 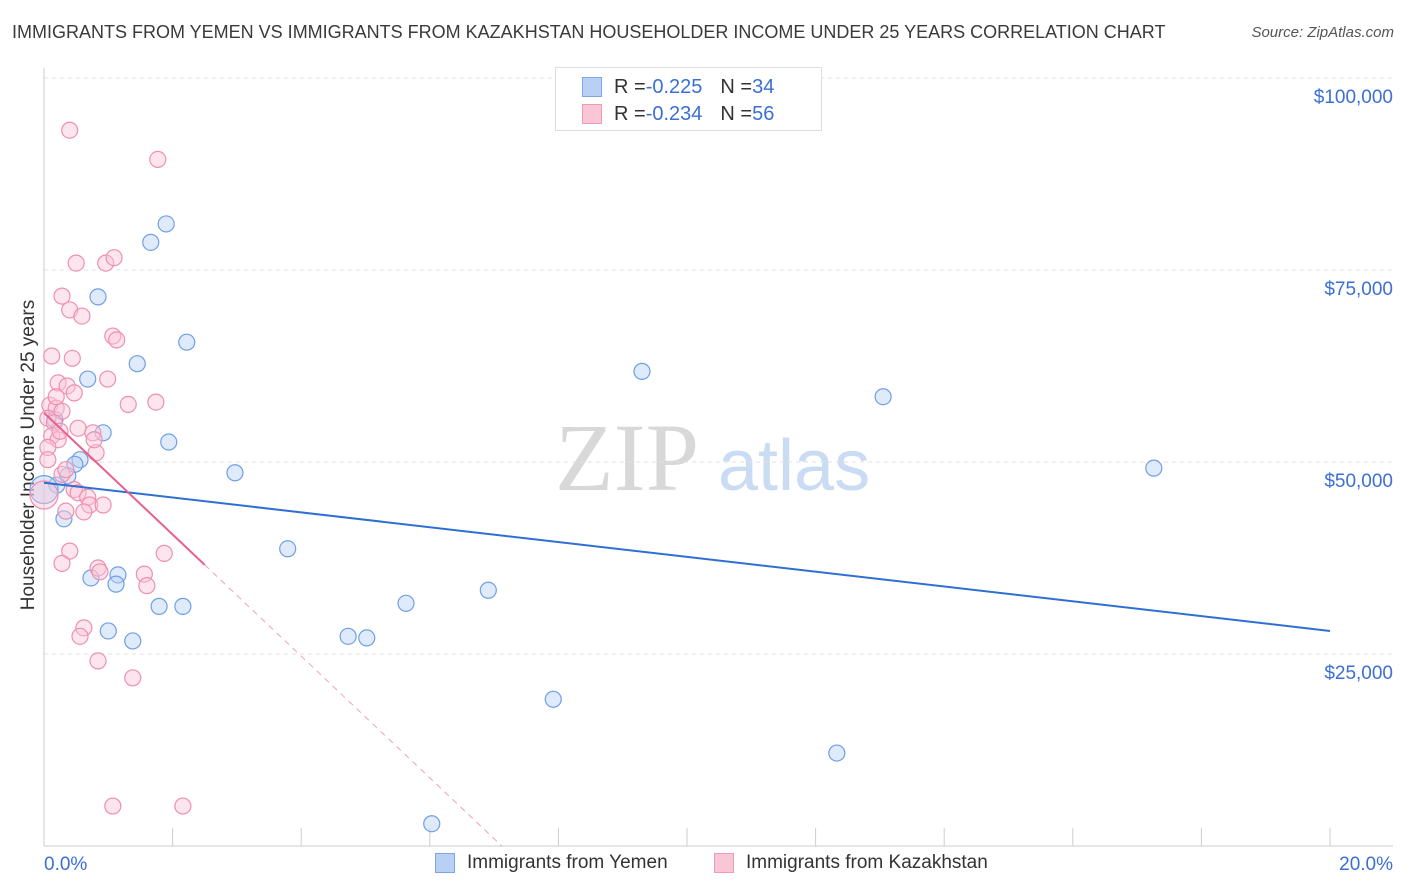 I want to click on bottom-legend-yemen: Immigrants from Yemen, so click(x=551, y=863).